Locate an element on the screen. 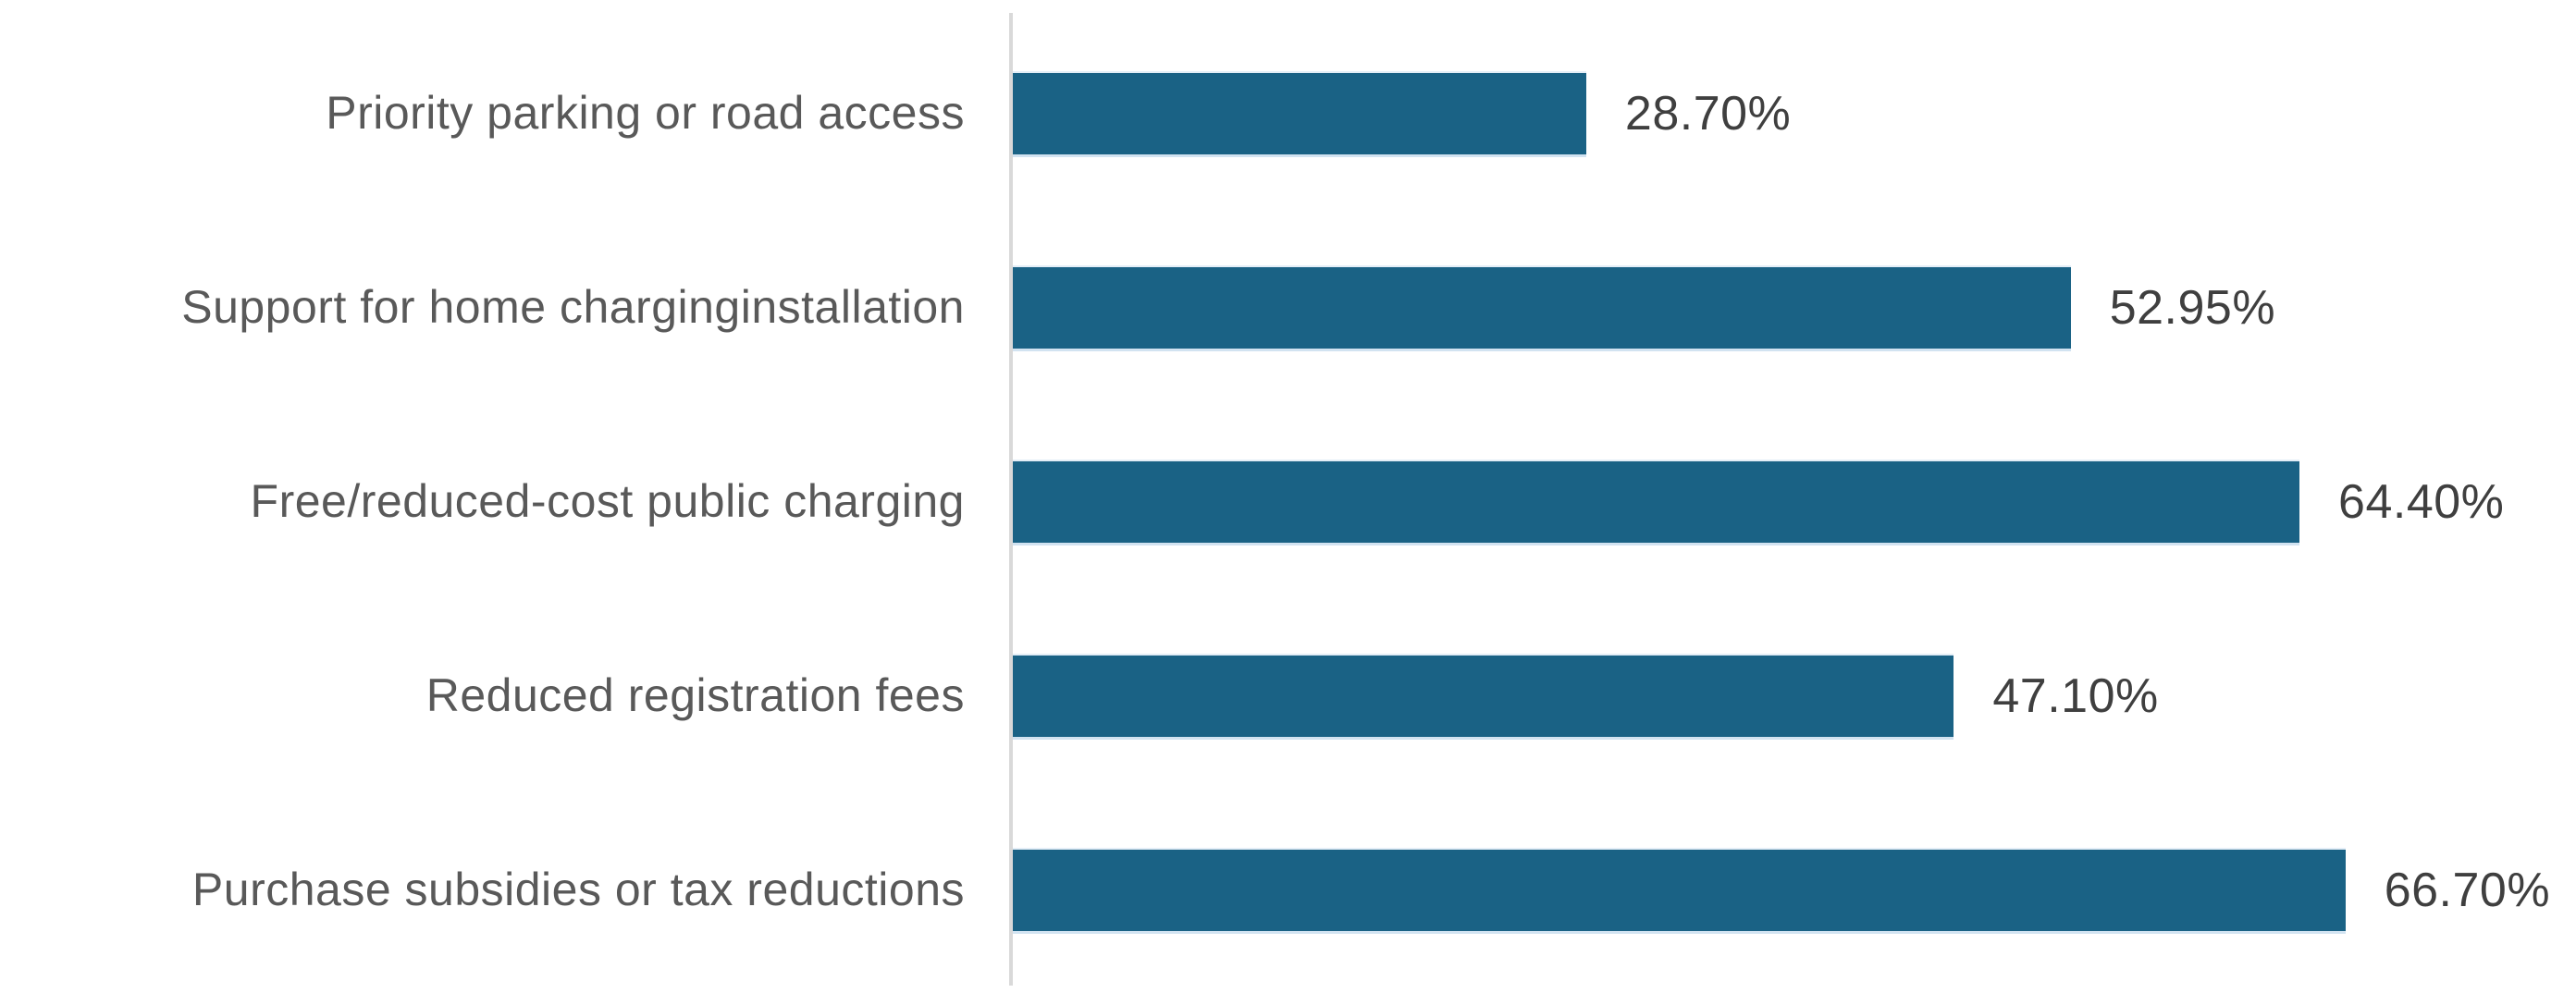 Image resolution: width=2576 pixels, height=1005 pixels. category-label: Reduced registration fees is located at coordinates (695, 695).